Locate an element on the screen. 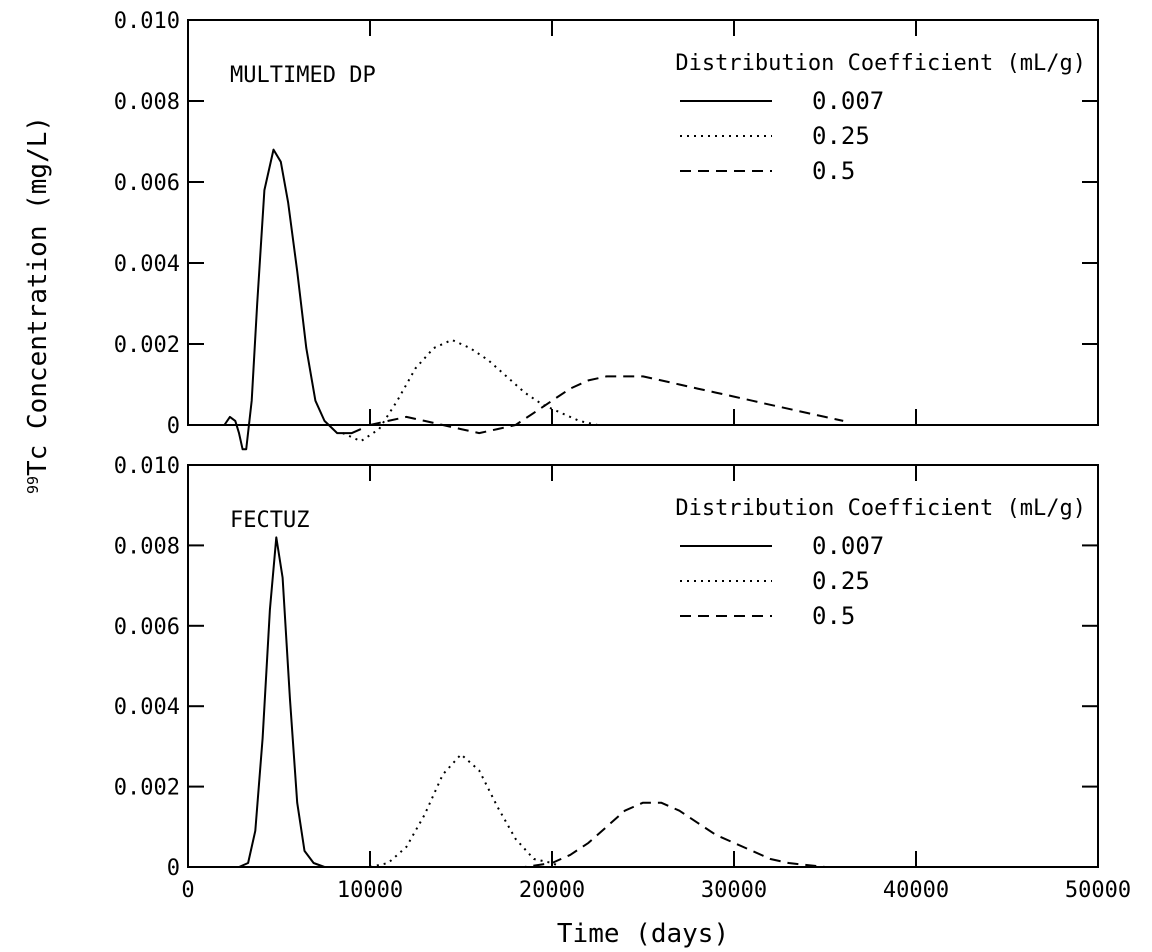  x-axis-title: Time (days) is located at coordinates (643, 934).